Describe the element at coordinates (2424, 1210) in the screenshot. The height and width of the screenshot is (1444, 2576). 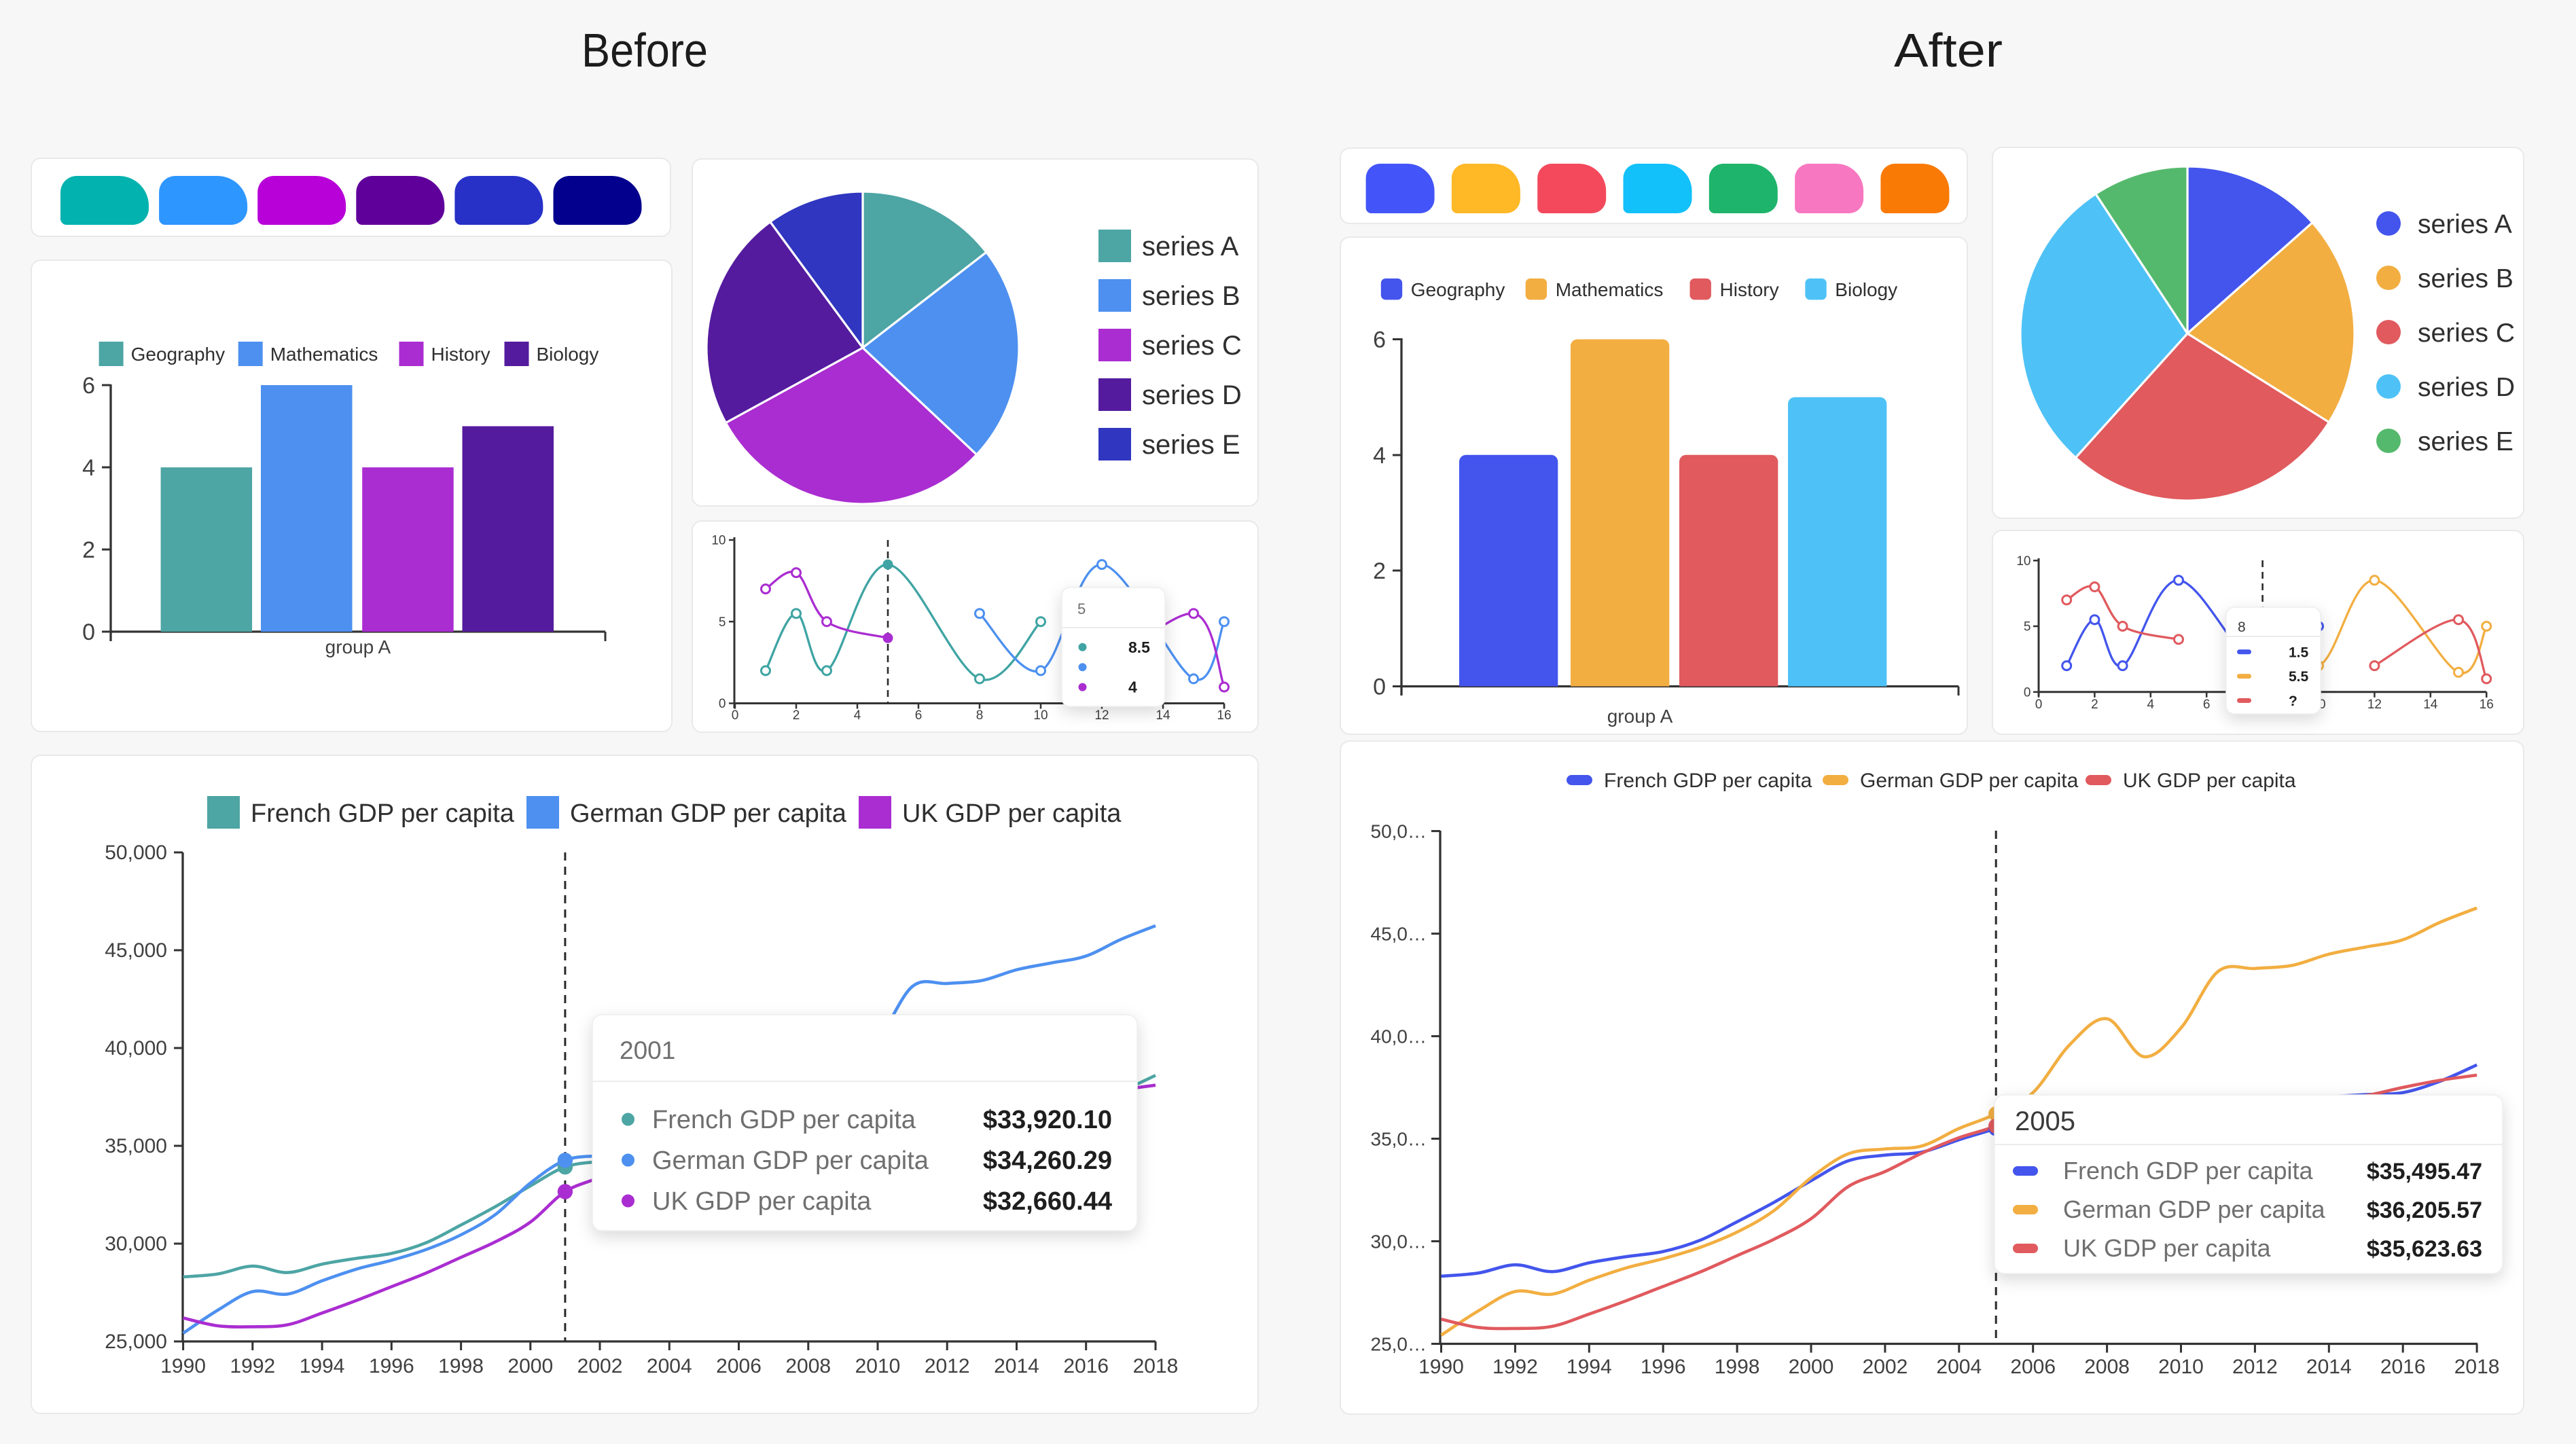
I see `svg-text: $36,205.57` at that location.